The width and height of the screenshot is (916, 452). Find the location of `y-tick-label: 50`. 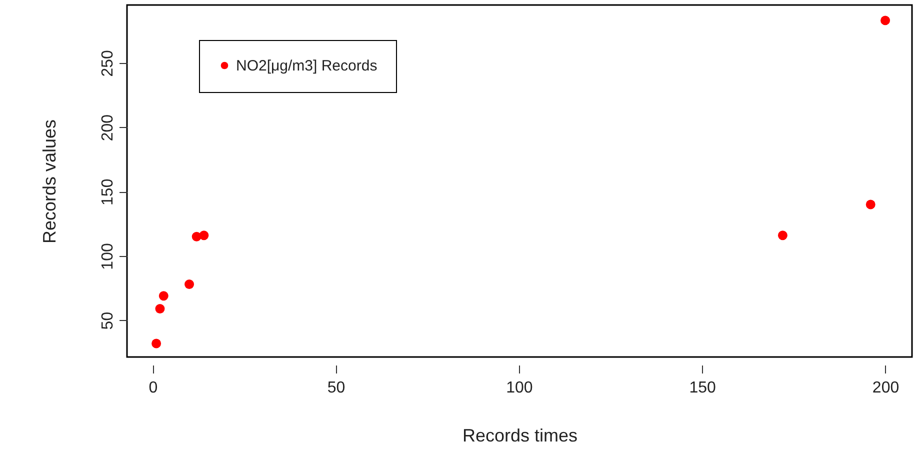

y-tick-label: 50 is located at coordinates (108, 321).